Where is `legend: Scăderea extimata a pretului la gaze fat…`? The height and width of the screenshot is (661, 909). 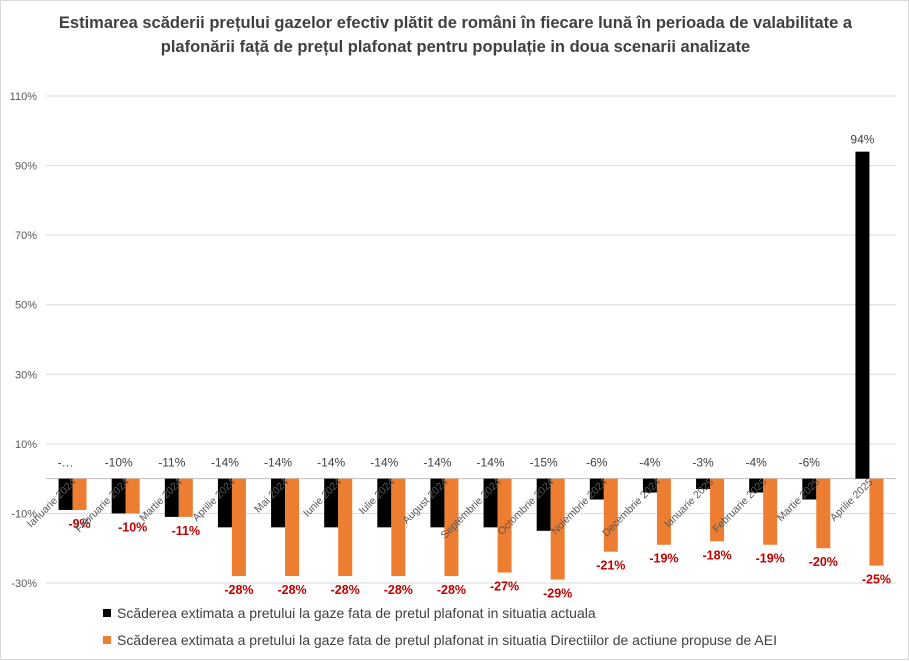 legend: Scăderea extimata a pretului la gaze fat… is located at coordinates (440, 626).